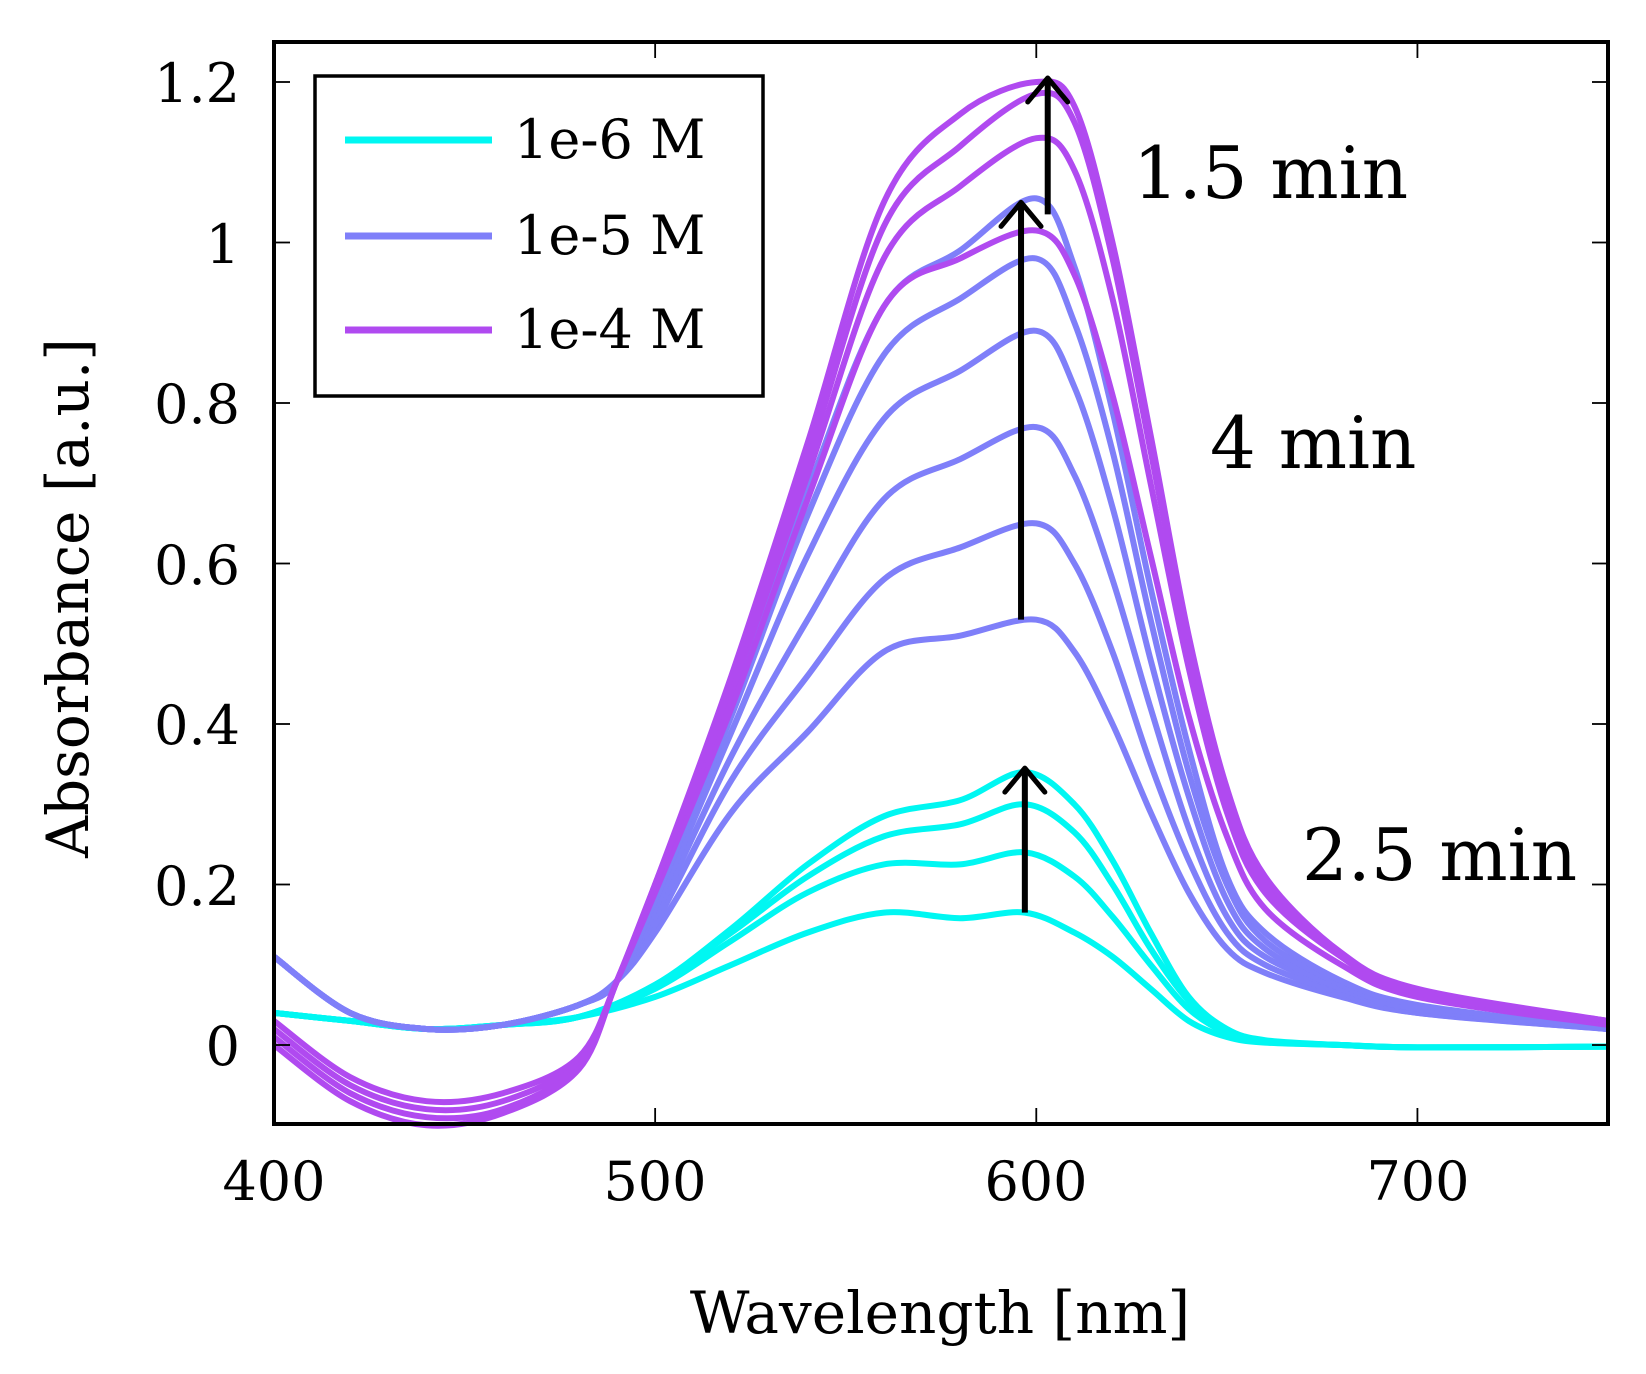 Image resolution: width=1646 pixels, height=1374 pixels. What do you see at coordinates (68, 598) in the screenshot?
I see `y-axis-title: Absorbance [a.u.]` at bounding box center [68, 598].